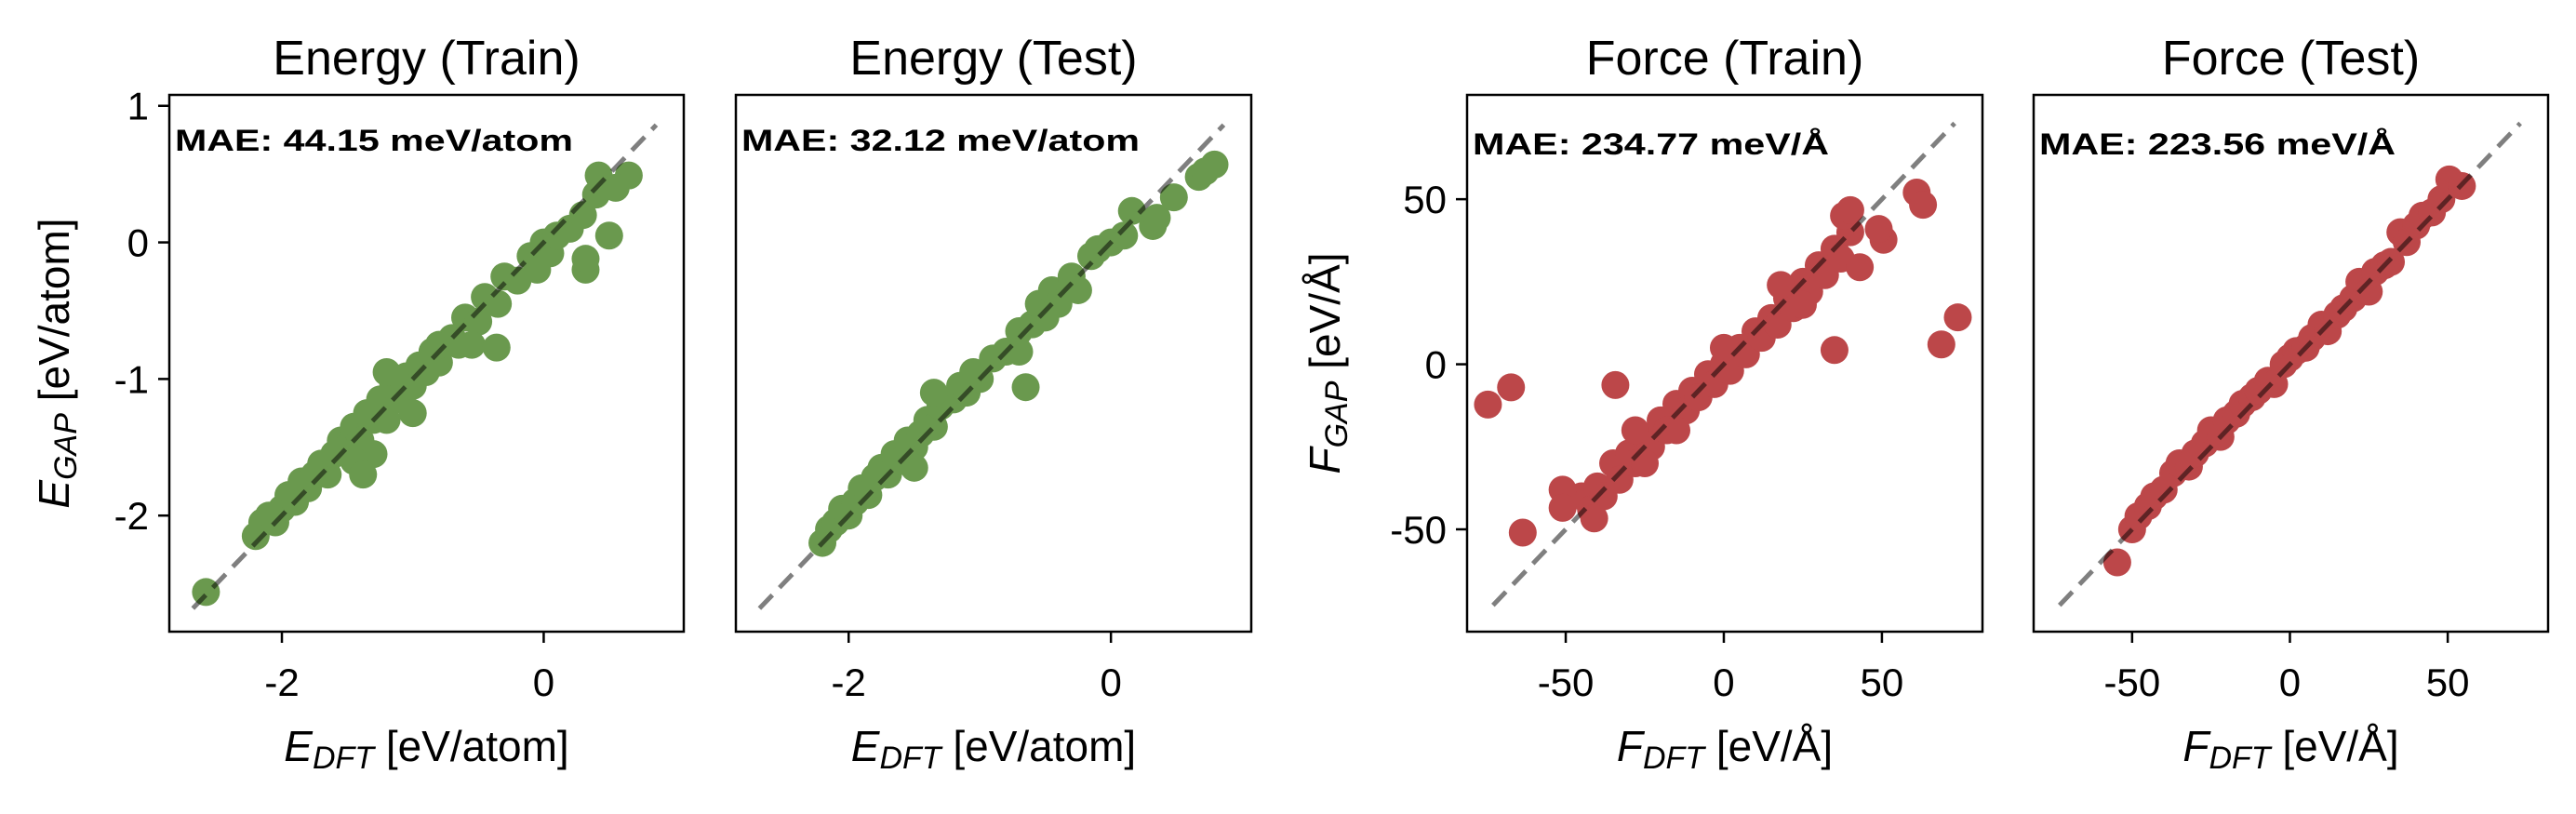  I want to click on y-axis-label: FGAP [eV/Å], so click(1328, 363).